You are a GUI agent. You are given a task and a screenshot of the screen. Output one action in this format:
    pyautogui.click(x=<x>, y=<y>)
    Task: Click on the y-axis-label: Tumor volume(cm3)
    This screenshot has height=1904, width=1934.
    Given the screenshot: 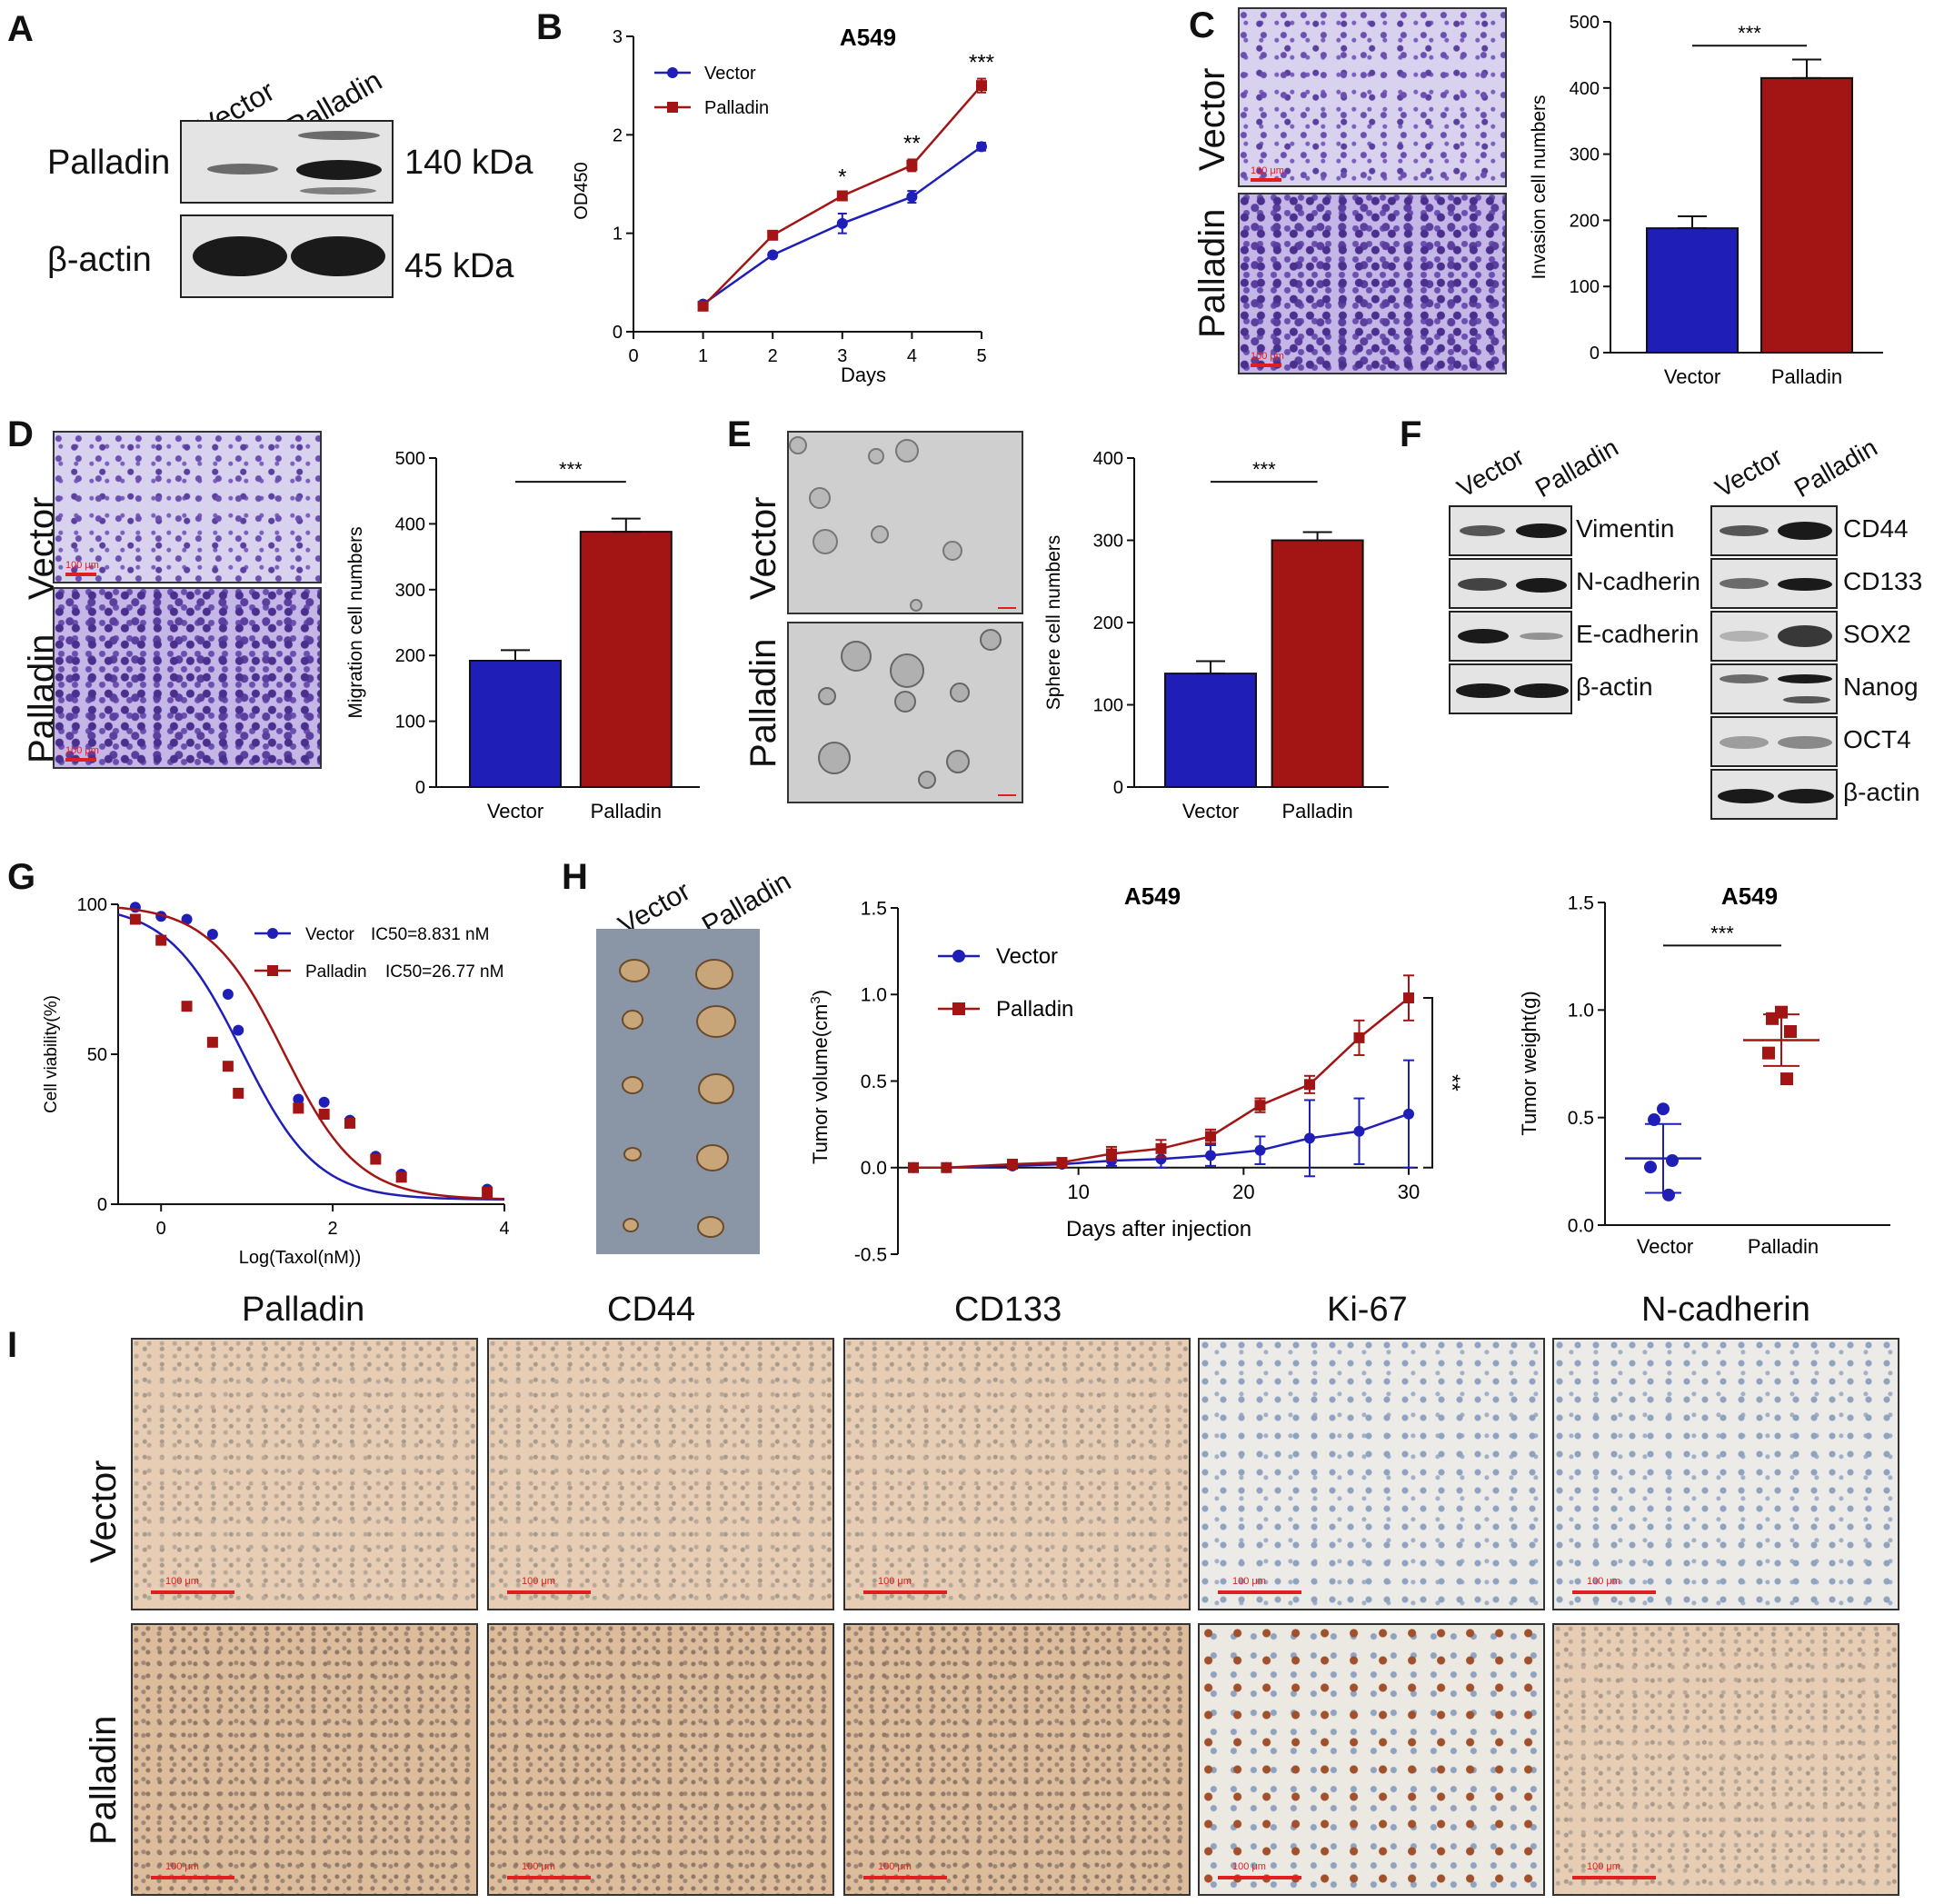 What is the action you would take?
    pyautogui.click(x=820, y=1077)
    